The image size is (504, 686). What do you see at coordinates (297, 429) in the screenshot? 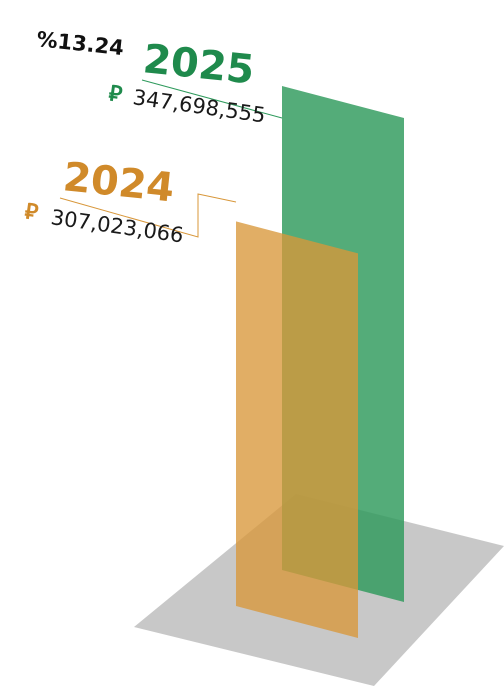
I see `bar-2024` at bounding box center [297, 429].